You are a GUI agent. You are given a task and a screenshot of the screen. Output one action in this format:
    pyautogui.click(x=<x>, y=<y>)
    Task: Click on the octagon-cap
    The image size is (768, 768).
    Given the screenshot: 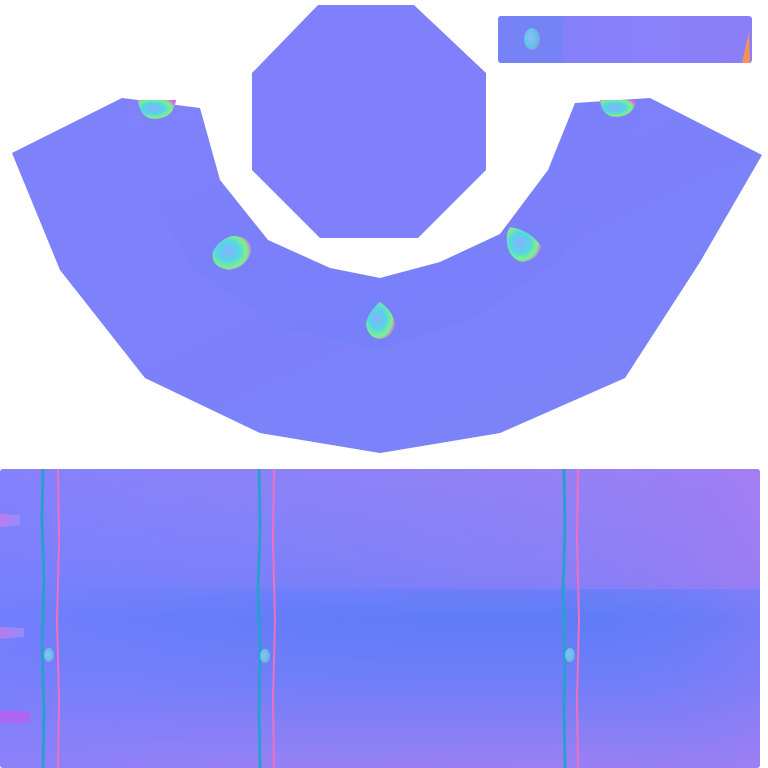 What is the action you would take?
    pyautogui.click(x=369, y=121)
    